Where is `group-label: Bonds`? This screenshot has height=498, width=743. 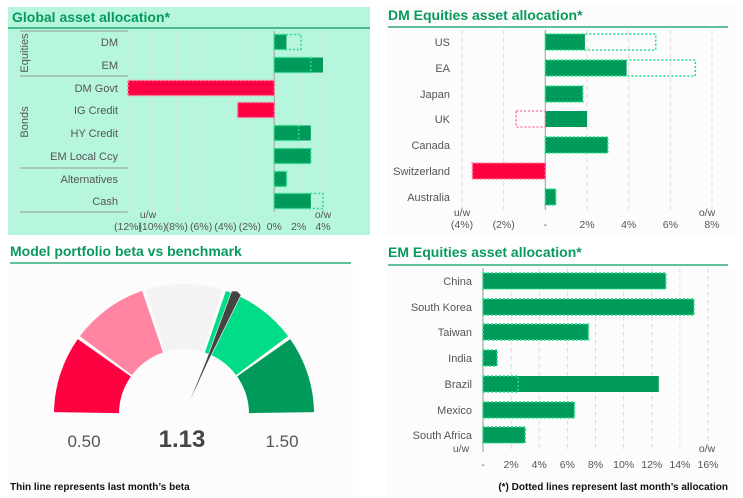
group-label: Bonds is located at coordinates (25, 122).